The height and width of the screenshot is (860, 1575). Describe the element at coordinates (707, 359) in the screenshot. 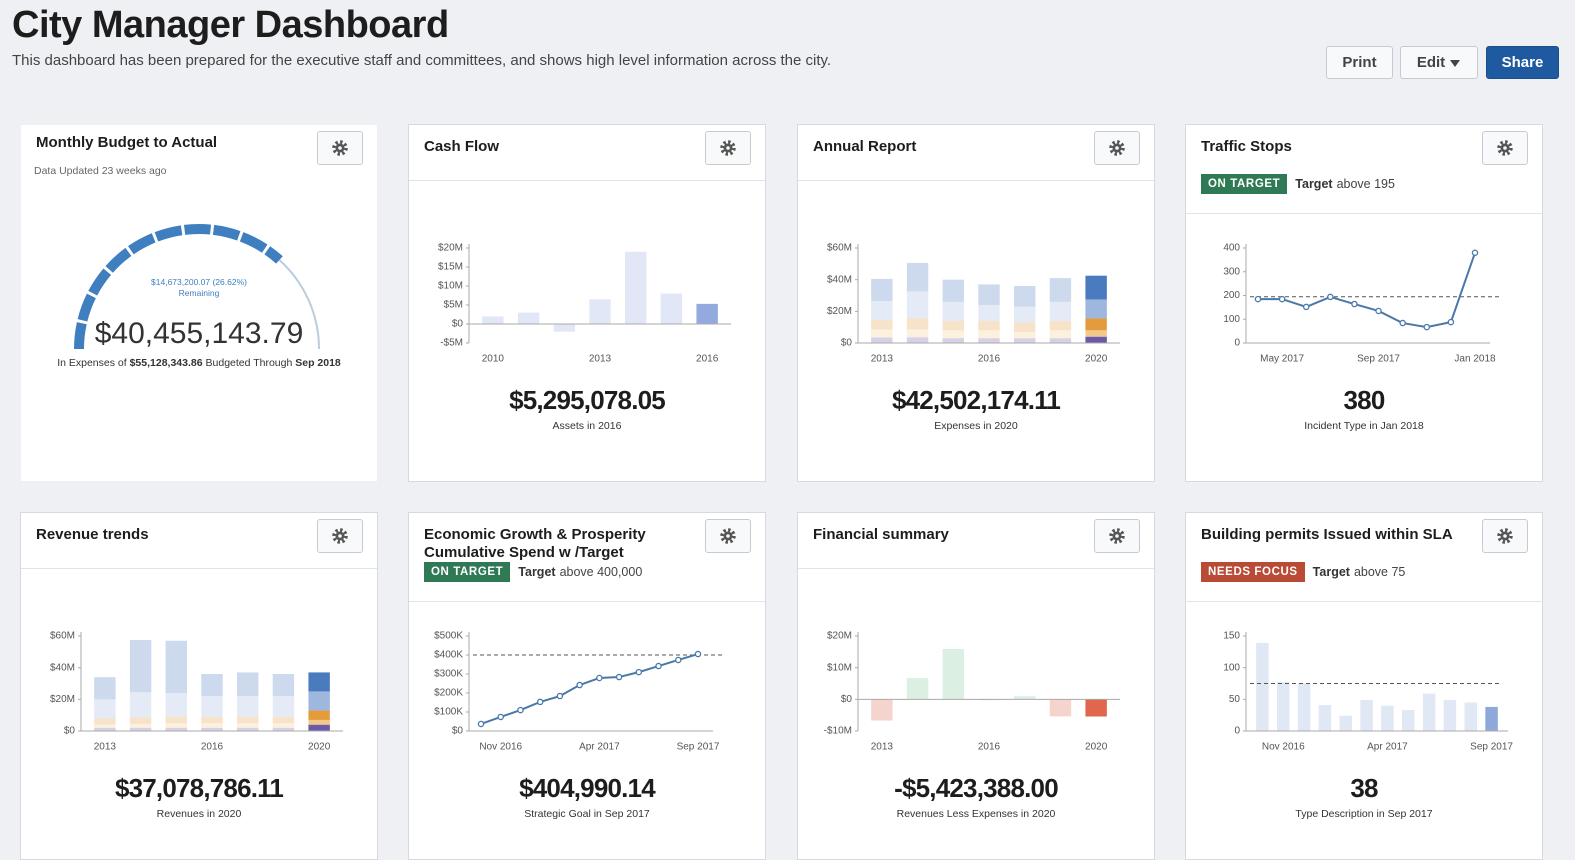

I see `x-tick-label: 2016` at that location.